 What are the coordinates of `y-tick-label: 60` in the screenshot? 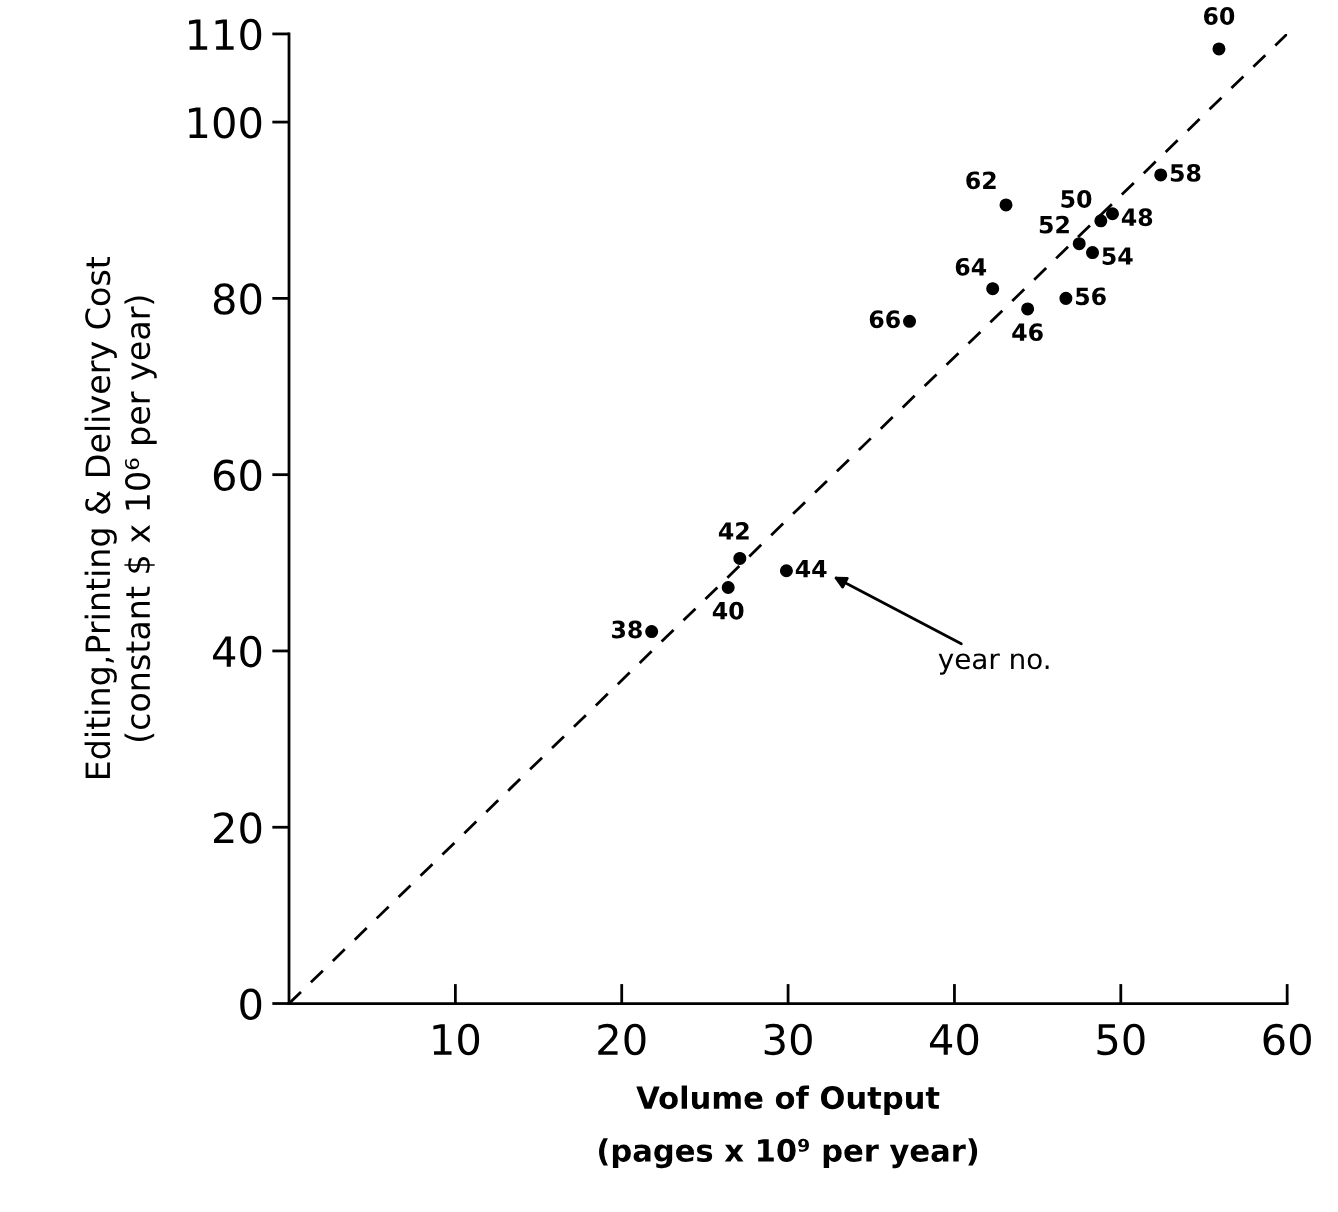 It's located at (237, 475).